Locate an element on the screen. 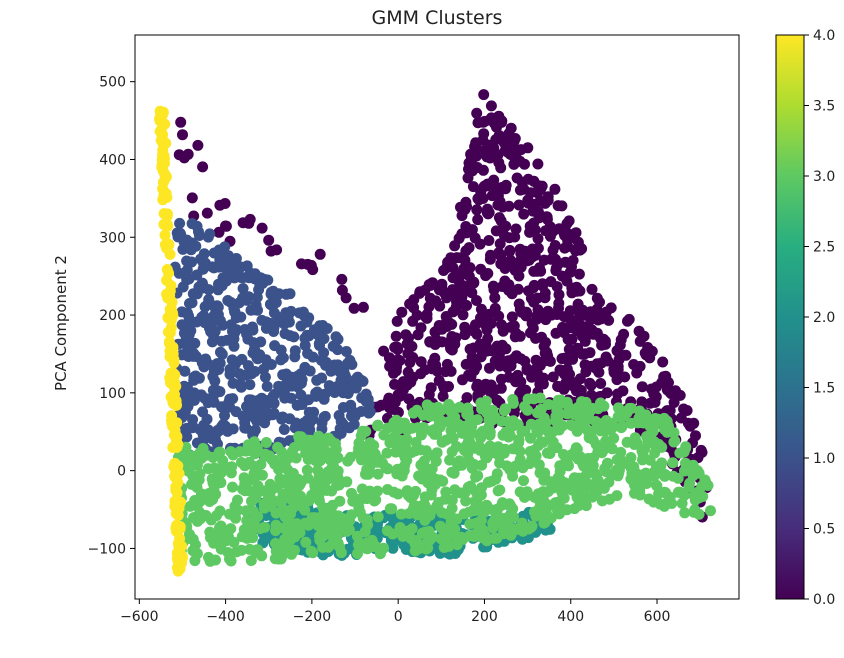  y-tick-label: 0 is located at coordinates (121, 472).